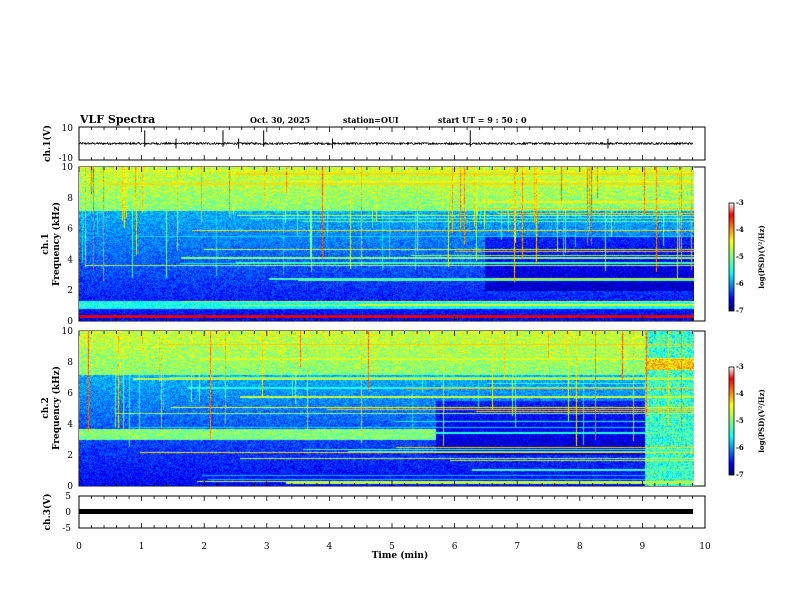 The height and width of the screenshot is (612, 792). I want to click on time-tick-2: 2, so click(204, 547).